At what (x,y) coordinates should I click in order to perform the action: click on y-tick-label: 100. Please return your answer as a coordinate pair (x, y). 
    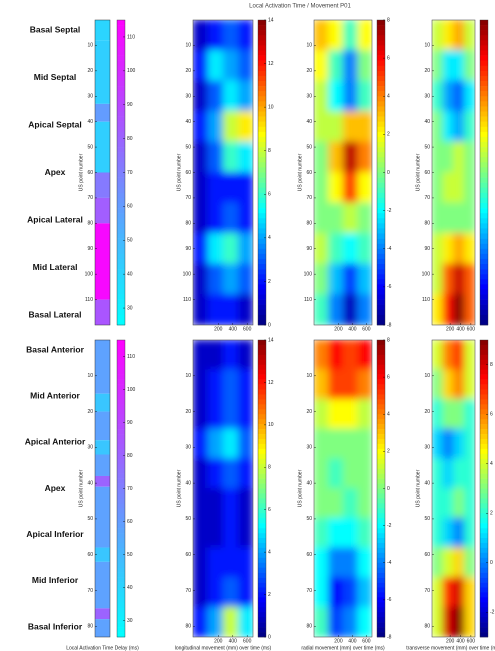
    Looking at the image, I should click on (187, 274).